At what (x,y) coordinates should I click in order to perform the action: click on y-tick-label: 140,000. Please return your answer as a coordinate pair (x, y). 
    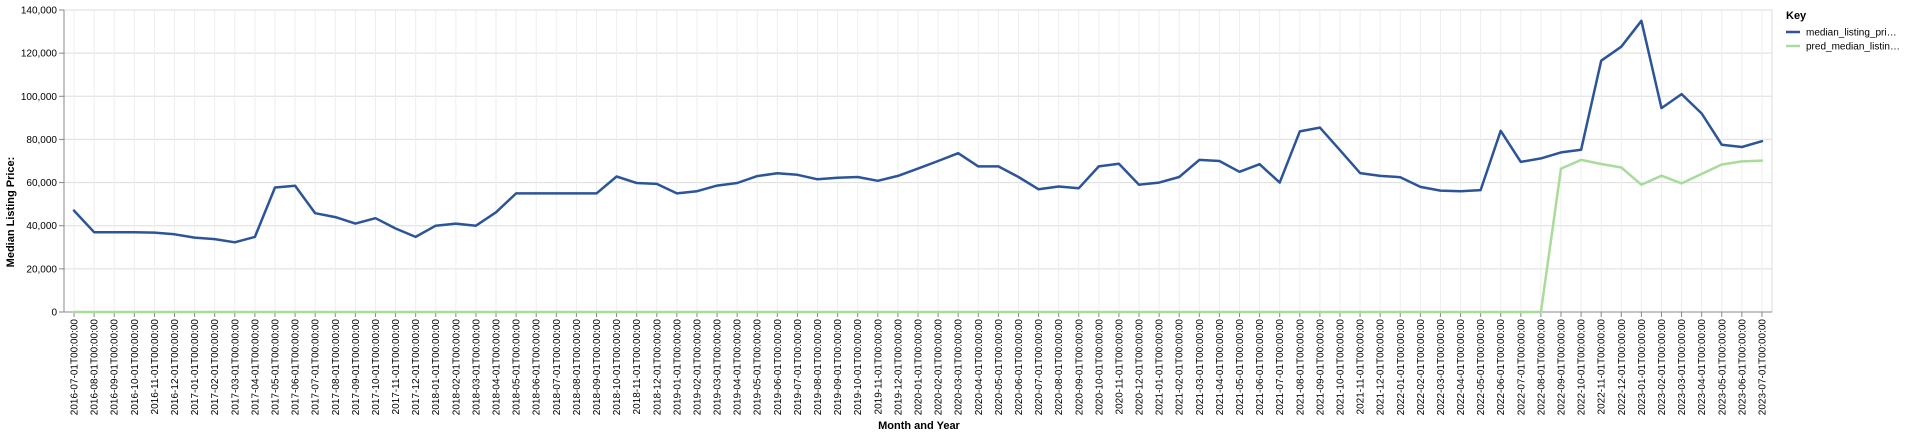
    Looking at the image, I should click on (39, 11).